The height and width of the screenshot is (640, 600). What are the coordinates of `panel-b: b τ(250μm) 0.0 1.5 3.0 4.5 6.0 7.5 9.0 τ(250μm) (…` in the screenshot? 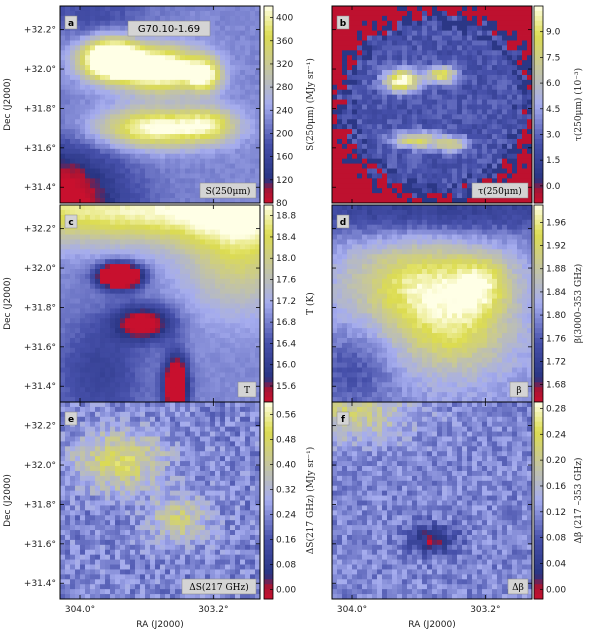 It's located at (457, 104).